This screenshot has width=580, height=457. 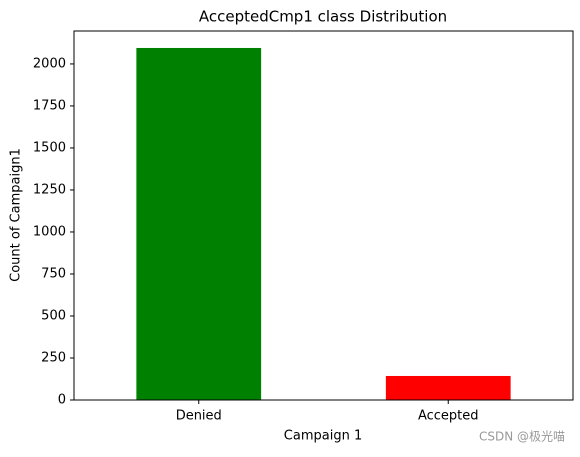 What do you see at coordinates (323, 436) in the screenshot?
I see `x-axis-label: Campaign 1` at bounding box center [323, 436].